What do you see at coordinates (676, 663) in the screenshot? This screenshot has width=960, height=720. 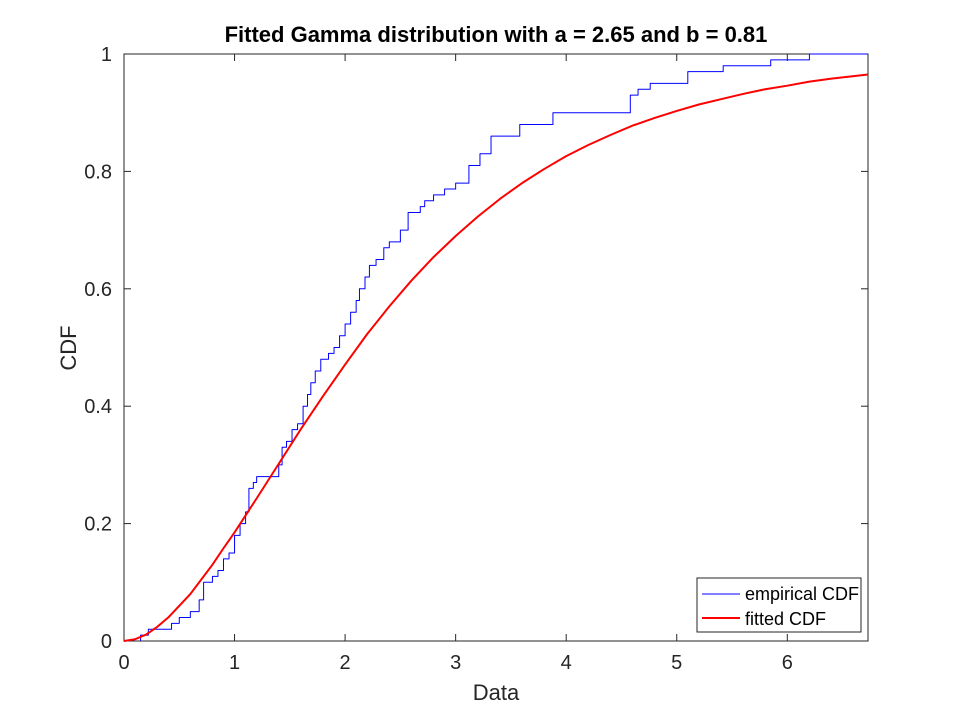 I see `x-tick-label: 5` at bounding box center [676, 663].